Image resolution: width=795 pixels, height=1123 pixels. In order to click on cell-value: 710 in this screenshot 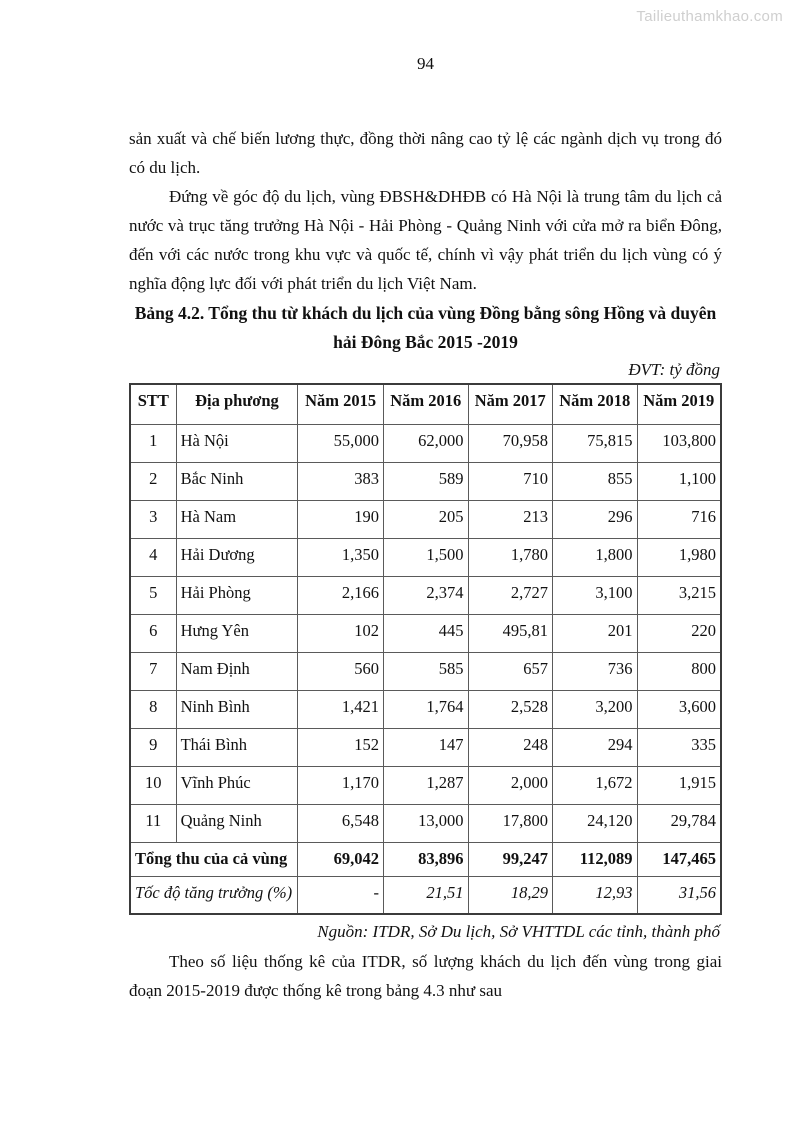, I will do `click(510, 481)`.